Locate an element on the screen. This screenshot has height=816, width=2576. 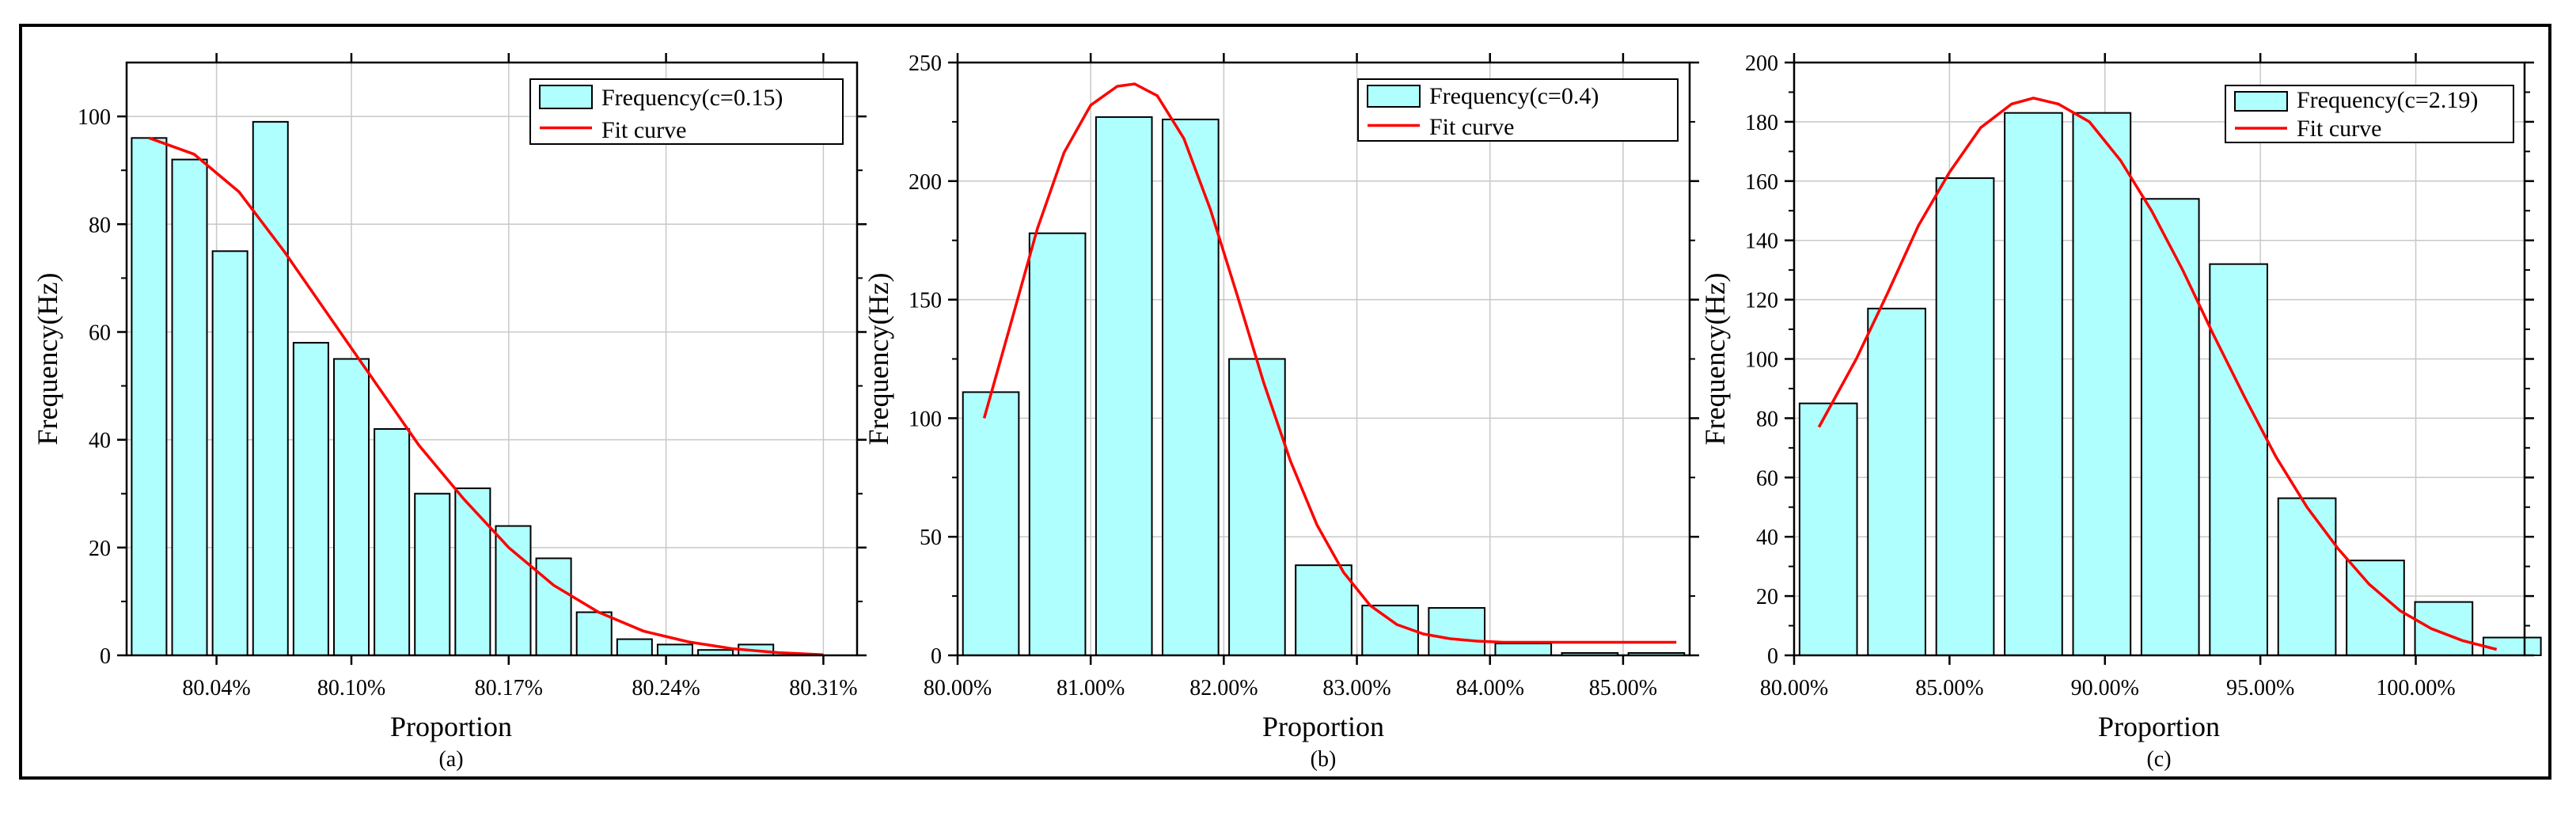
legend: Frequency(c=0.15) Fit curve is located at coordinates (686, 111).